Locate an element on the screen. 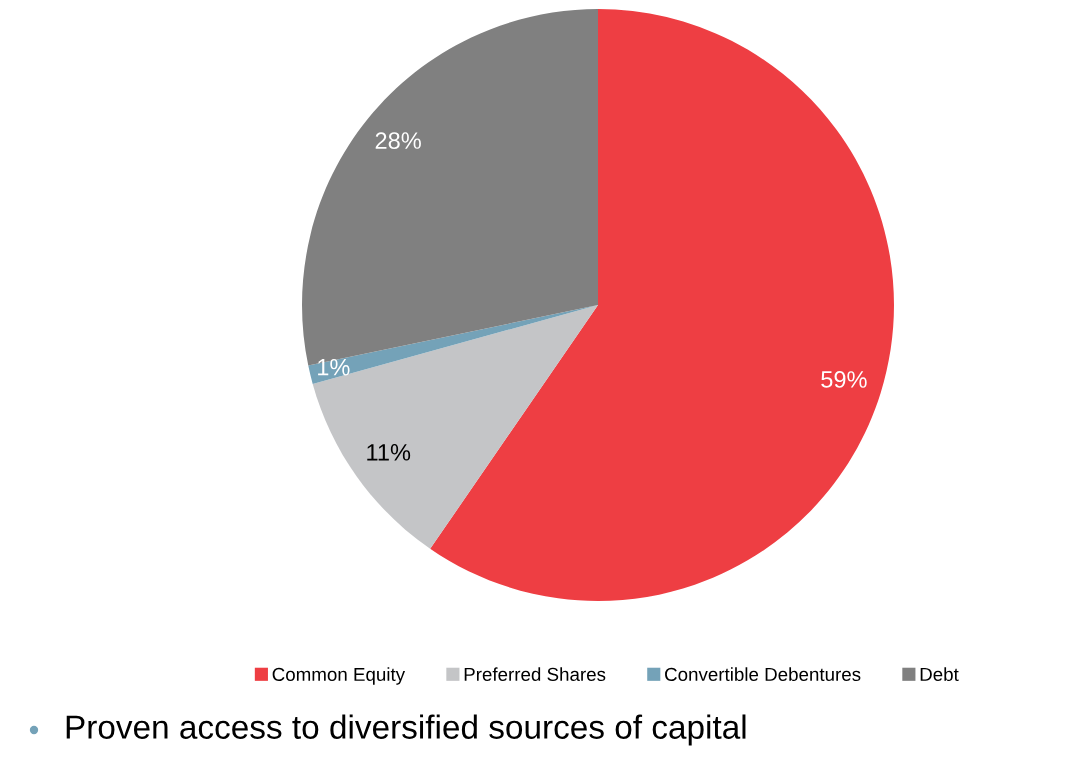 The image size is (1074, 775). legend-label: Preferred Shares is located at coordinates (535, 674).